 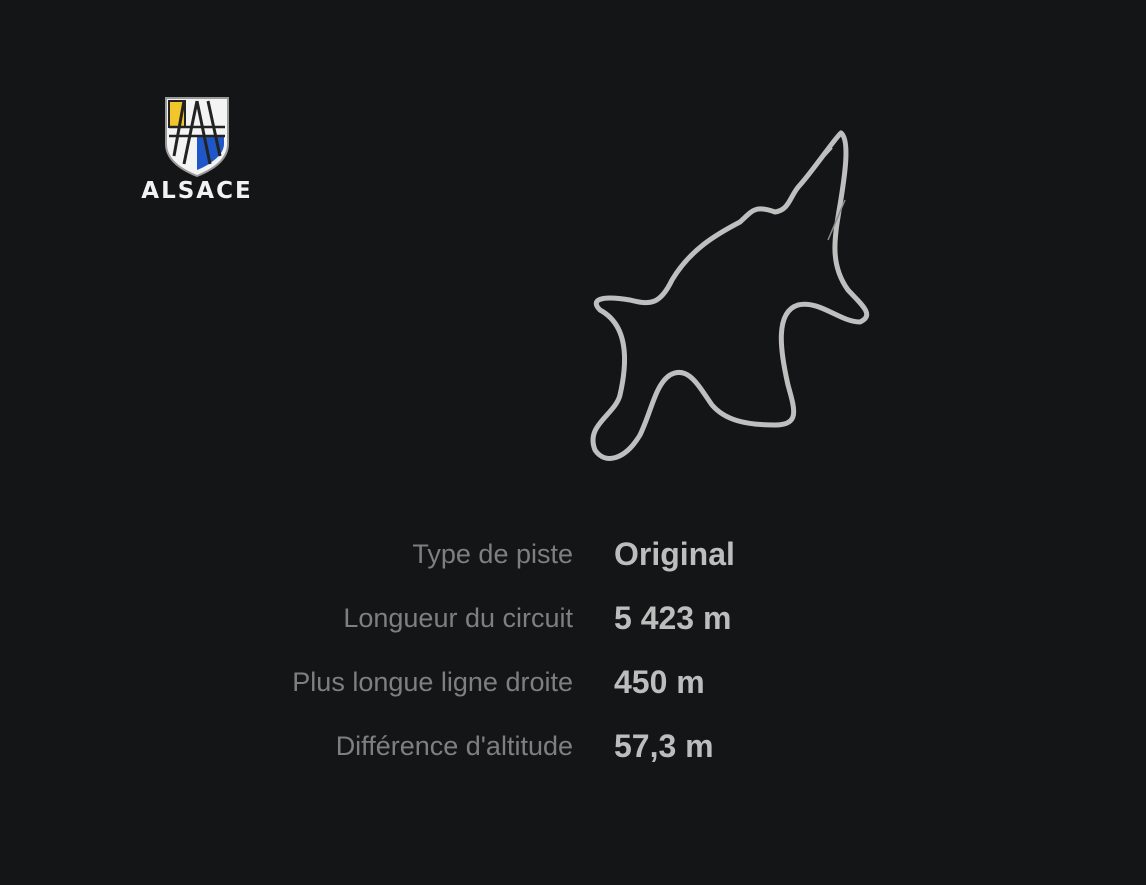 What do you see at coordinates (674, 554) in the screenshot?
I see `spec-value: Original` at bounding box center [674, 554].